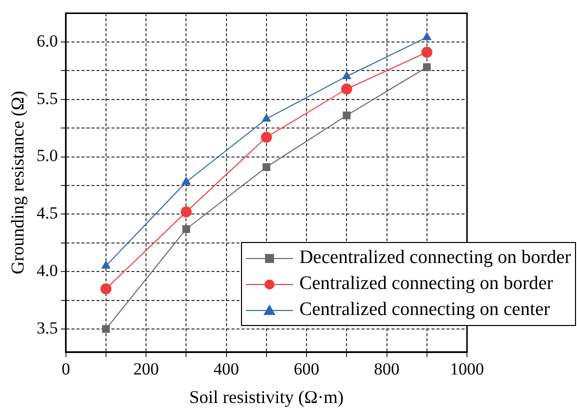  I want to click on legend-label: Centralized connecting on border, so click(426, 284).